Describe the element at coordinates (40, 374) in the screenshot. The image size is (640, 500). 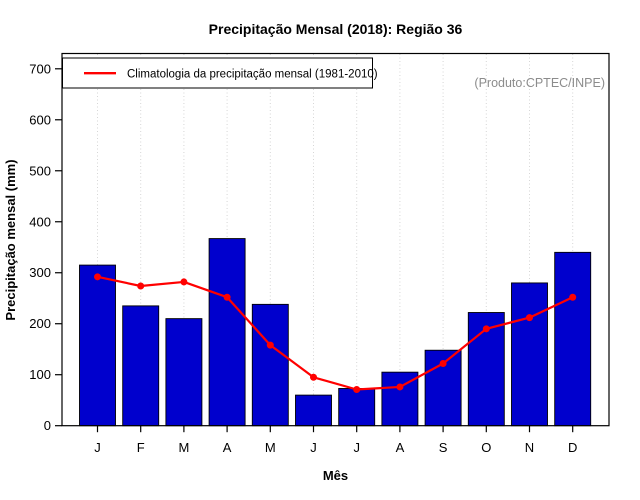
I see `y-tick-label-100: 100` at that location.